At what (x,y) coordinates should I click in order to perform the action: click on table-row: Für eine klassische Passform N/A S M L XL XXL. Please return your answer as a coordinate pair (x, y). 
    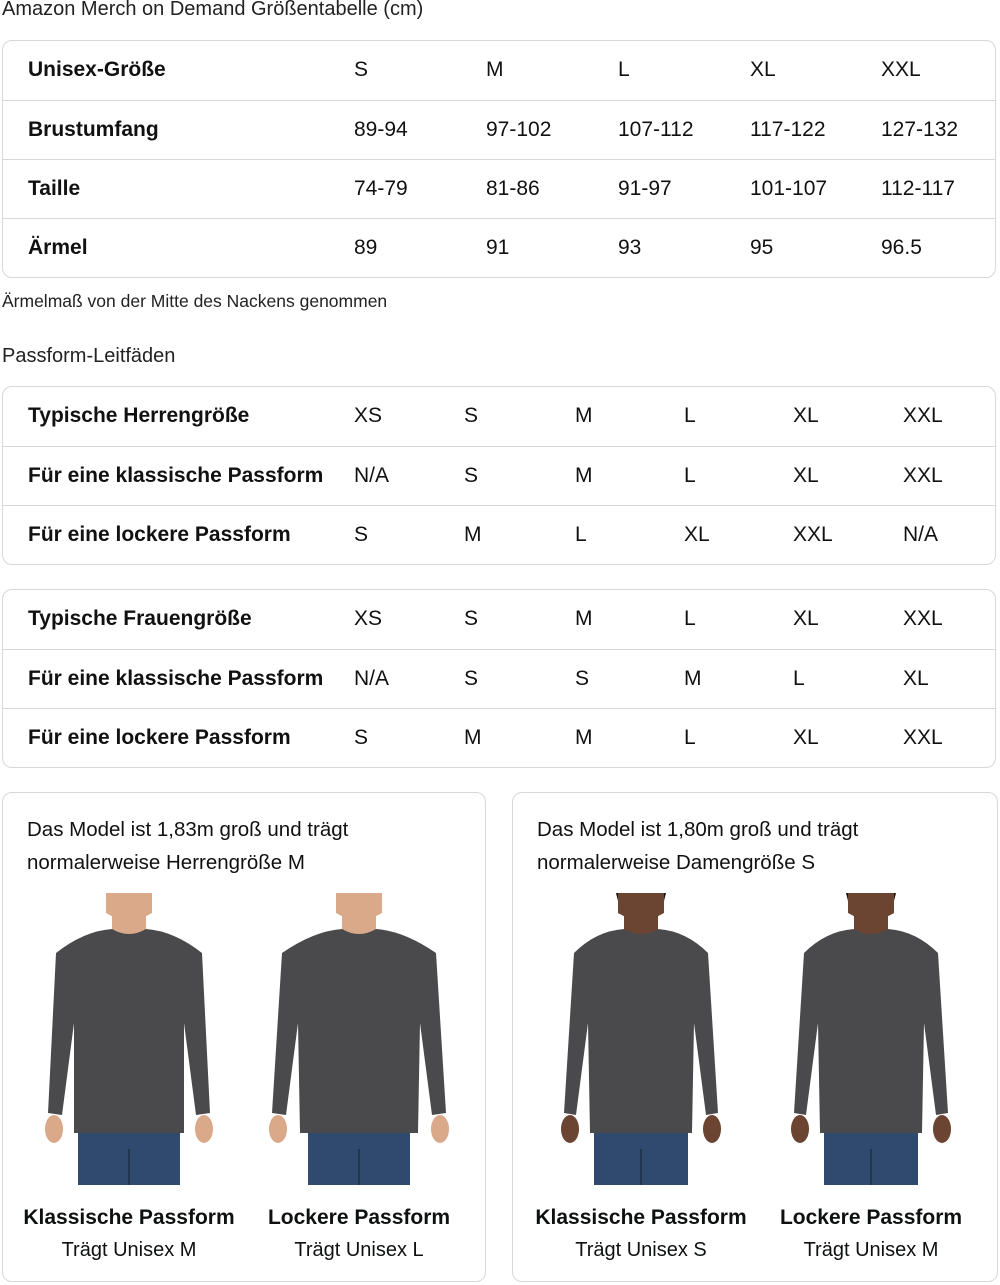
    Looking at the image, I should click on (499, 475).